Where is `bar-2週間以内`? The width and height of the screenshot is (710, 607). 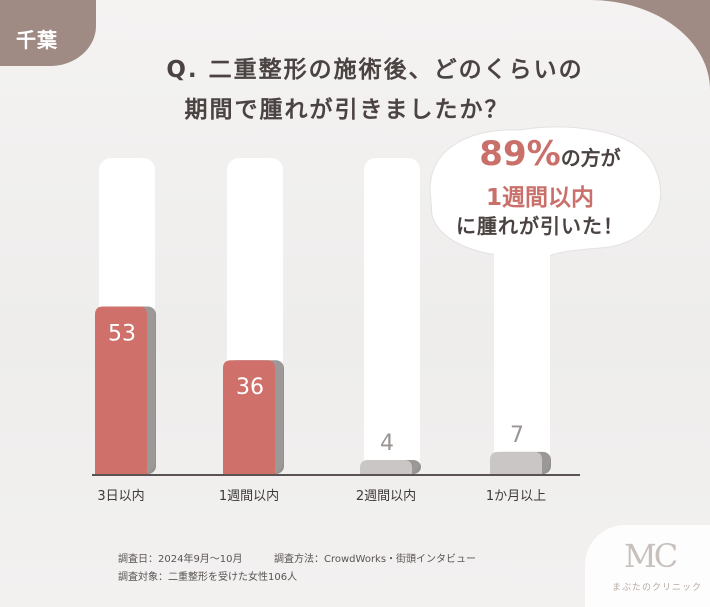
bar-2週間以内 is located at coordinates (386, 467).